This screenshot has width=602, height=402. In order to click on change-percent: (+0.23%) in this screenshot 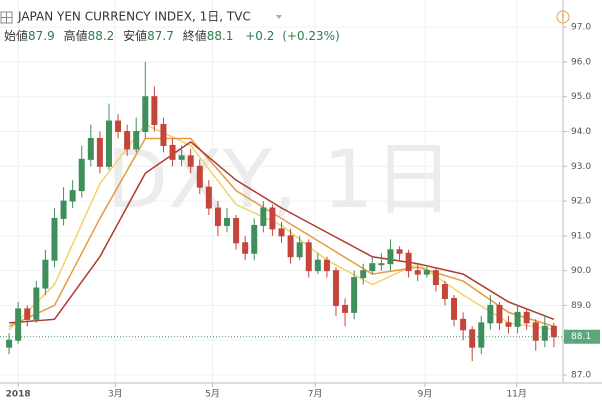, I will do `click(311, 36)`.